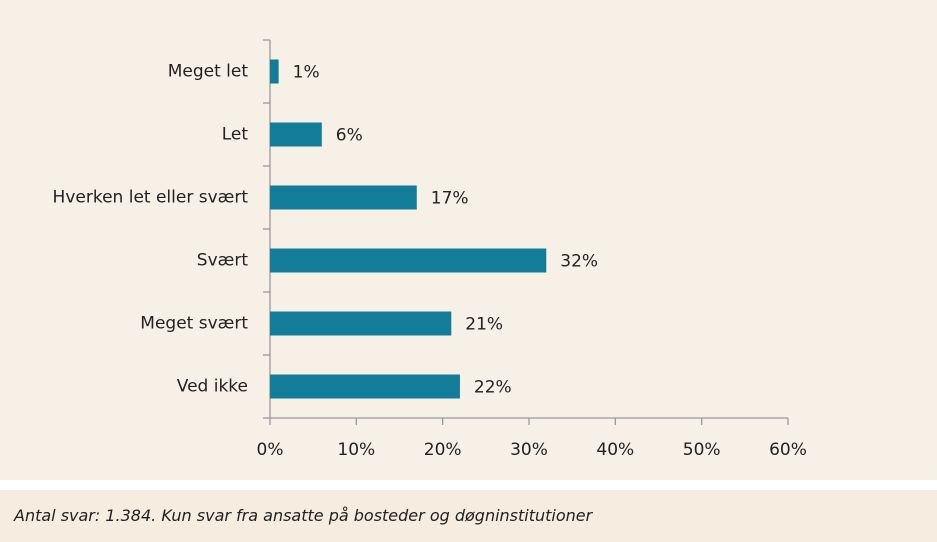 Image resolution: width=937 pixels, height=542 pixels. Describe the element at coordinates (529, 450) in the screenshot. I see `x-tick-label: 30%` at that location.